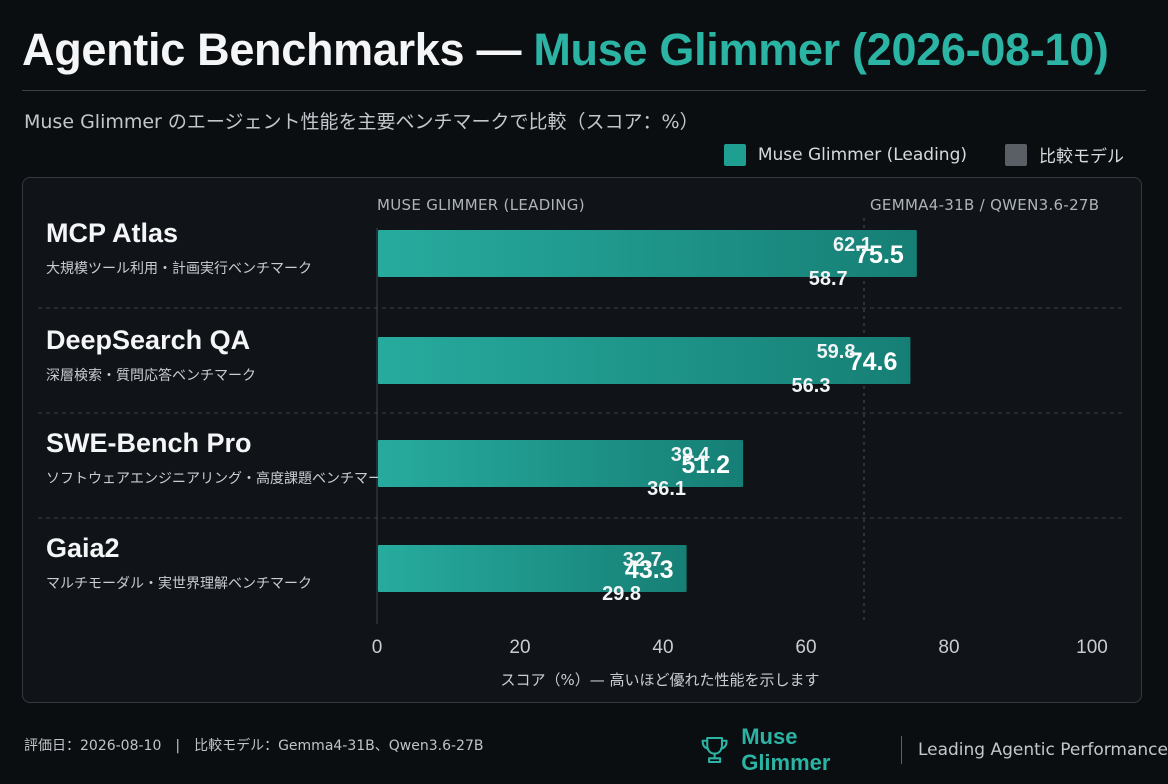 The image size is (1168, 784). I want to click on legend-label-muse: Muse Glimmer (Leading), so click(862, 154).